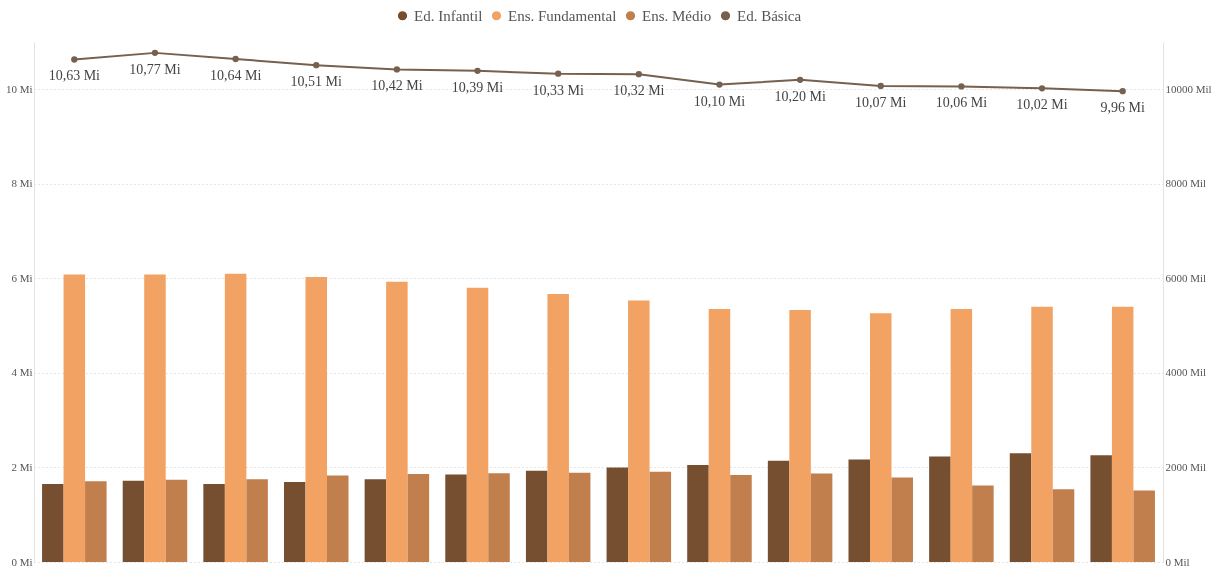 The width and height of the screenshot is (1217, 575). What do you see at coordinates (19, 88) in the screenshot?
I see `y-tick-label: 10 Mi` at bounding box center [19, 88].